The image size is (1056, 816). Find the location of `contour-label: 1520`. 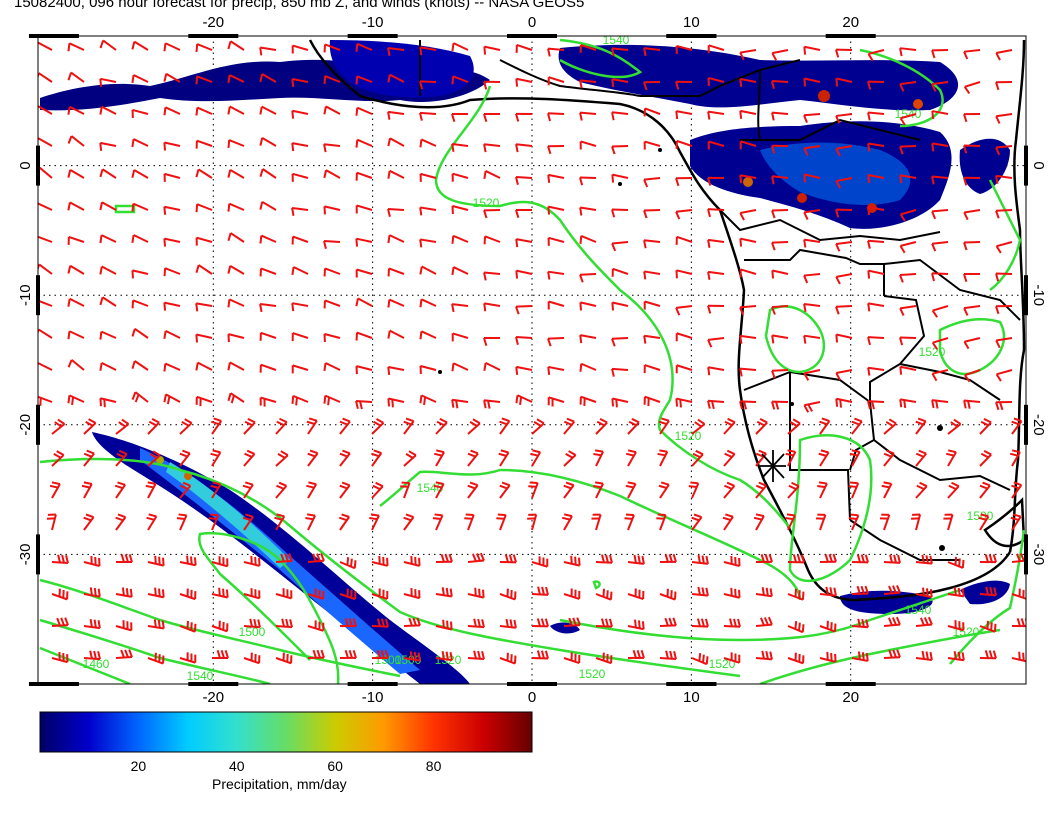

contour-label: 1520 is located at coordinates (486, 203).